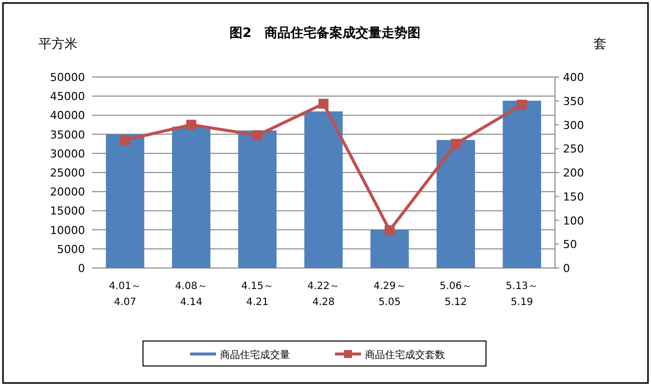  I want to click on y-tick-label: 45000, so click(67, 97).